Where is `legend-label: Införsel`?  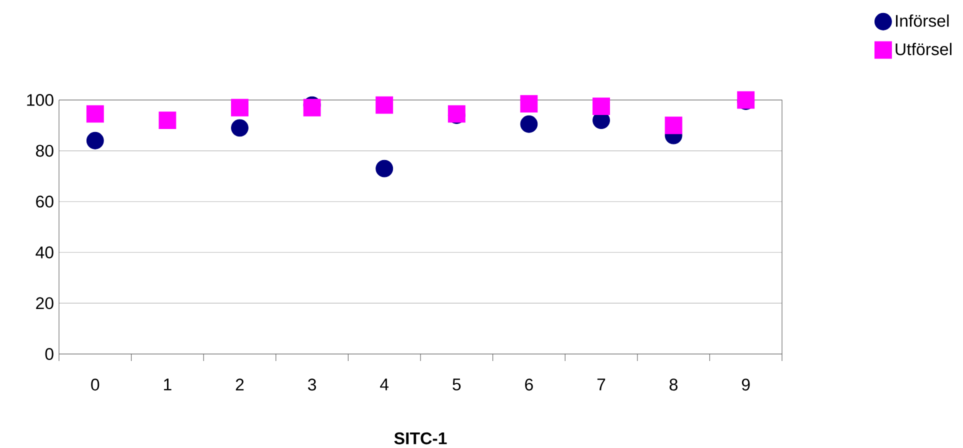
legend-label: Införsel is located at coordinates (922, 20).